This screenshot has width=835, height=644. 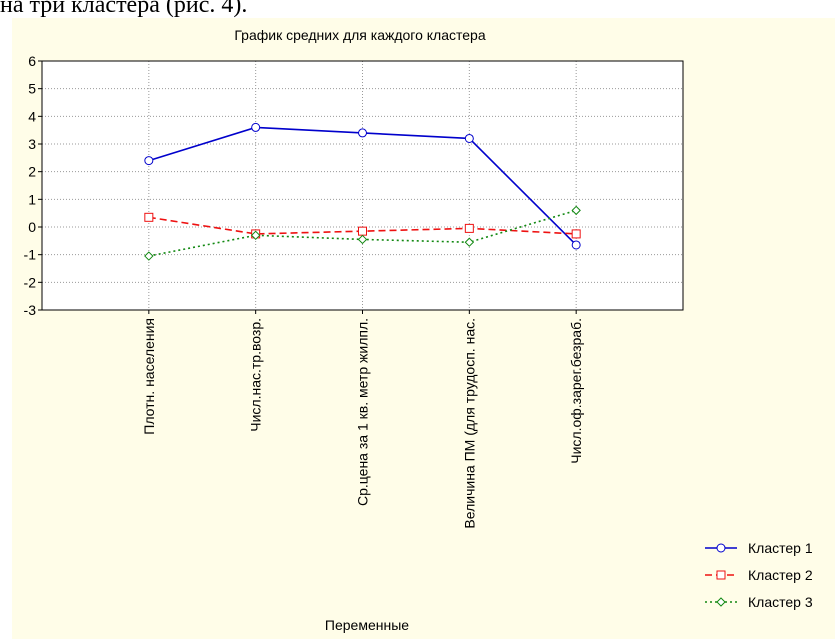 What do you see at coordinates (32, 144) in the screenshot?
I see `y-tick-label: 3` at bounding box center [32, 144].